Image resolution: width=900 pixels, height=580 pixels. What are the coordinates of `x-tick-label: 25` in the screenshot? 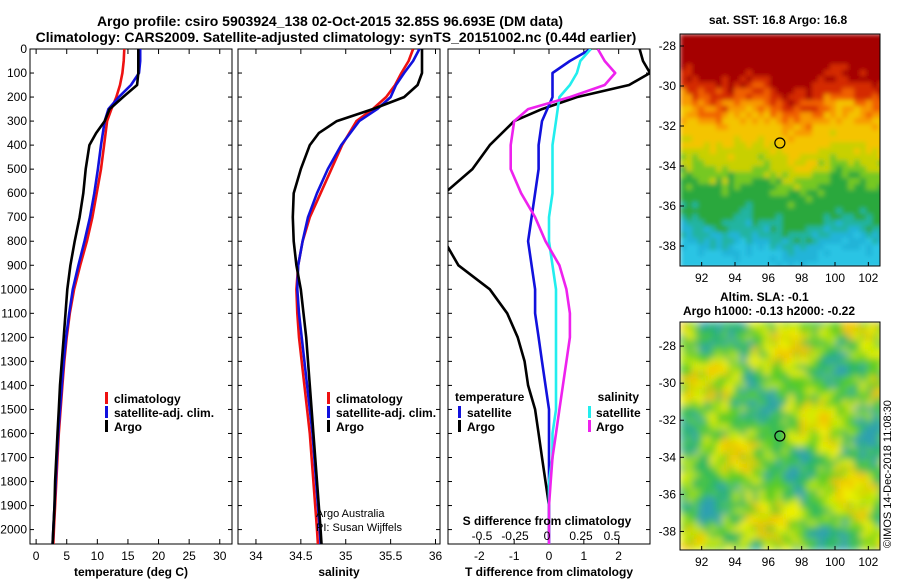 It's located at (189, 556).